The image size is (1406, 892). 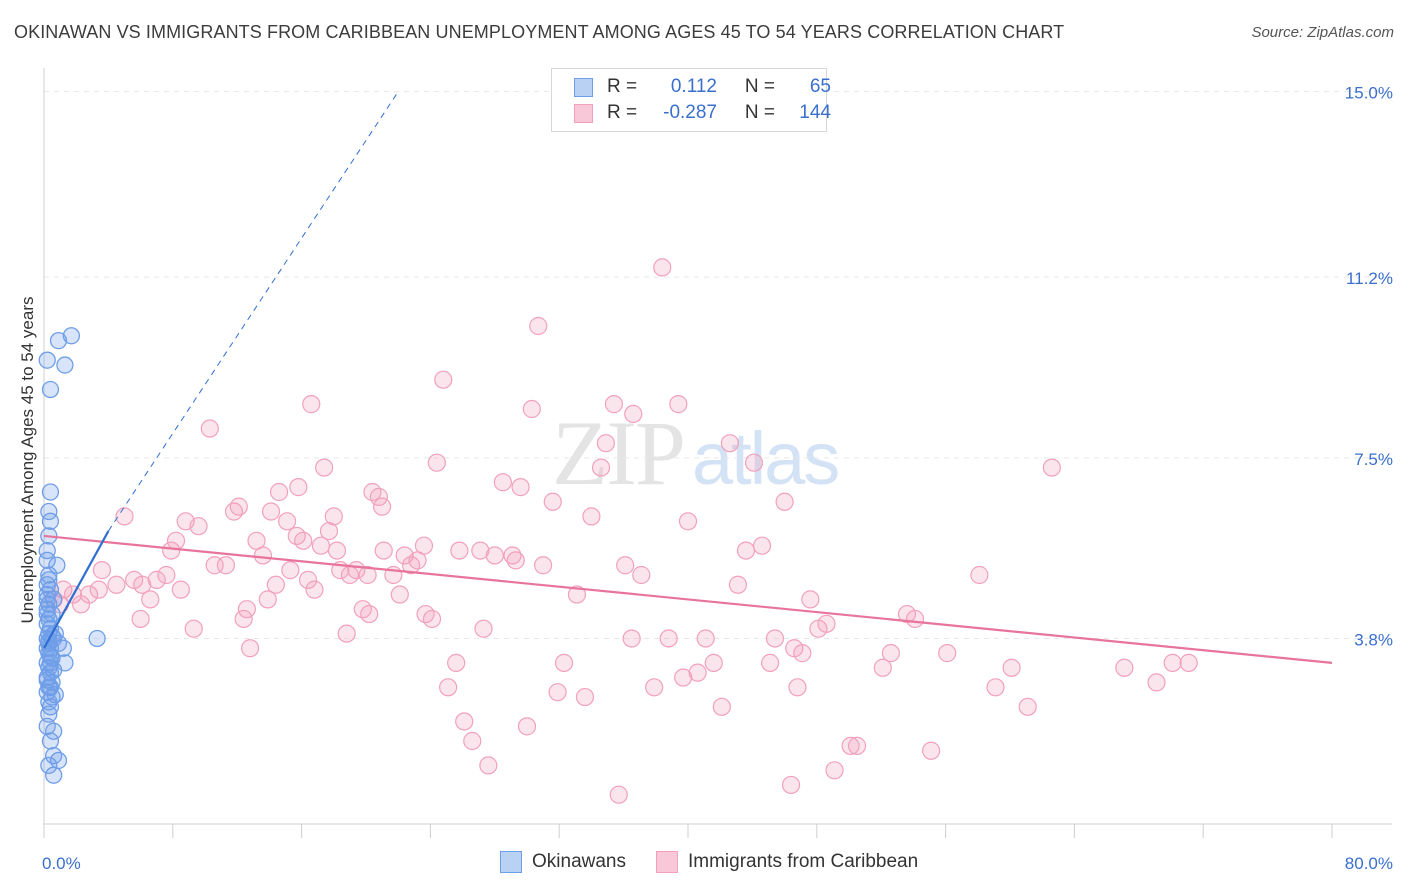 I want to click on legend-n-value: 65, so click(x=820, y=86).